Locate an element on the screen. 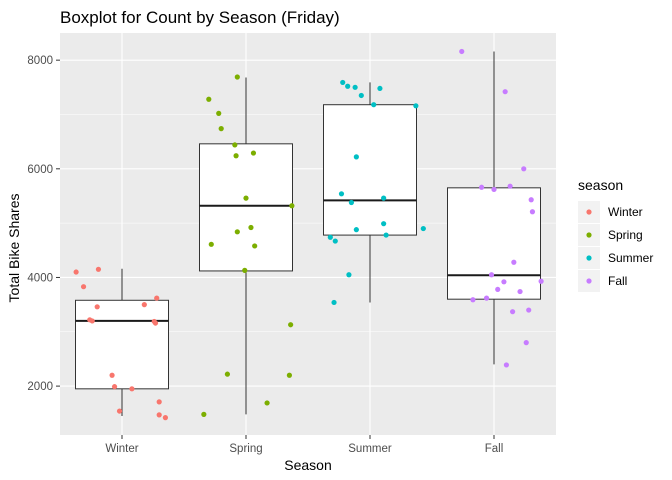 Image resolution: width=672 pixels, height=480 pixels. y-tick-label: 8000 is located at coordinates (40, 61).